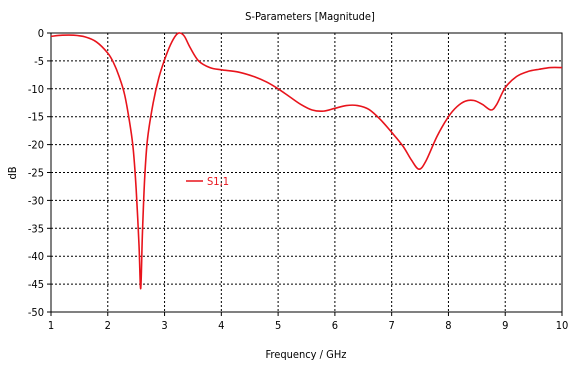 This screenshot has height=365, width=572. What do you see at coordinates (36, 312) in the screenshot?
I see `y-tick-label: -50` at bounding box center [36, 312].